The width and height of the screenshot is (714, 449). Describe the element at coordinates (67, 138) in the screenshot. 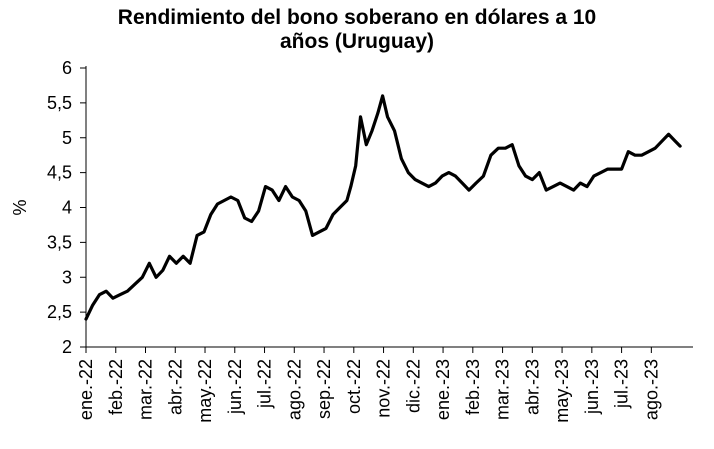

I see `y-tick-label: 5` at that location.